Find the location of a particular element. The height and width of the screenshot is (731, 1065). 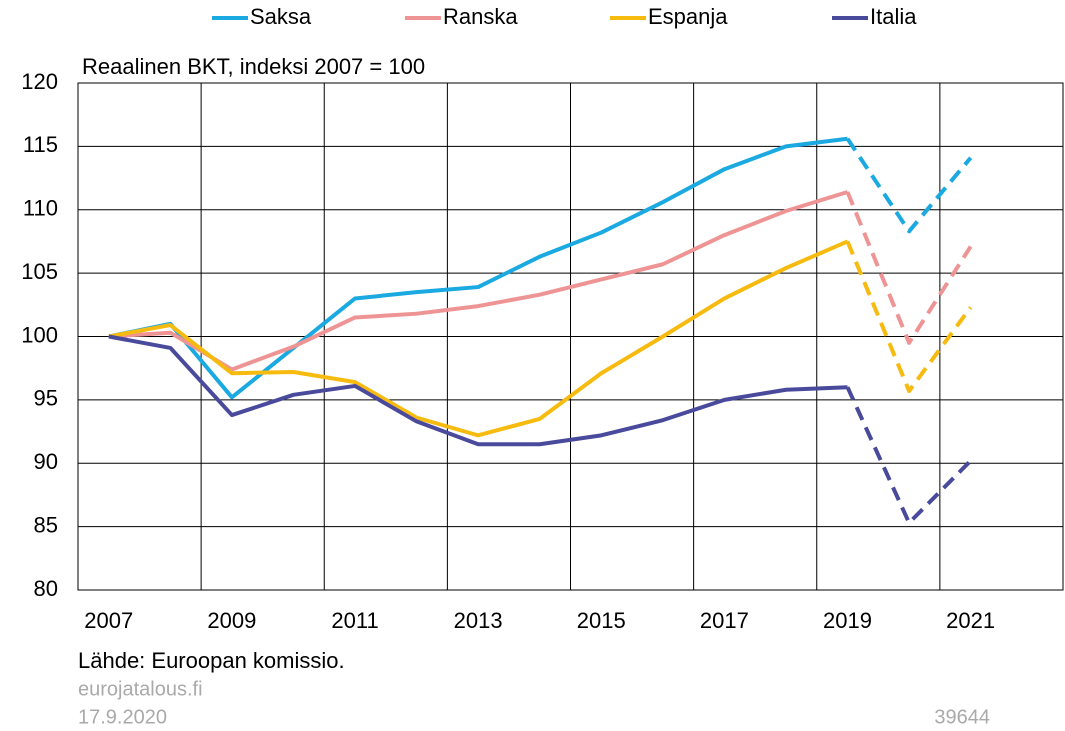

legend-label: Italia is located at coordinates (893, 16).